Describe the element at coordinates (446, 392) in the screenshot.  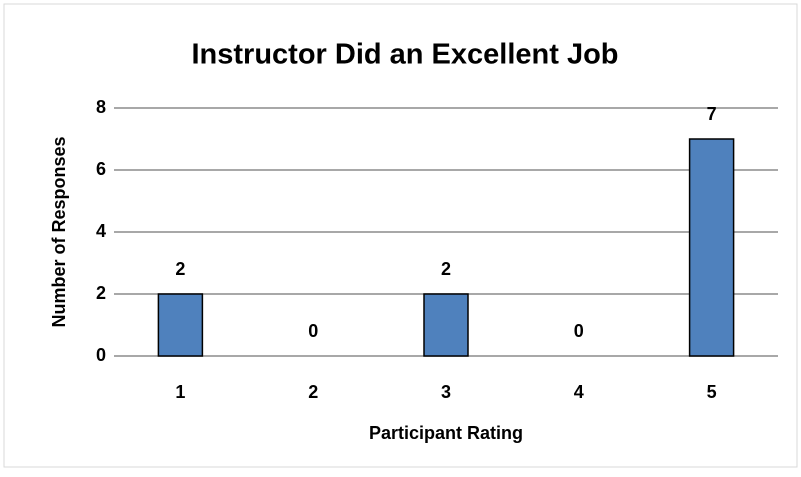
I see `x-tick-label: 3` at that location.